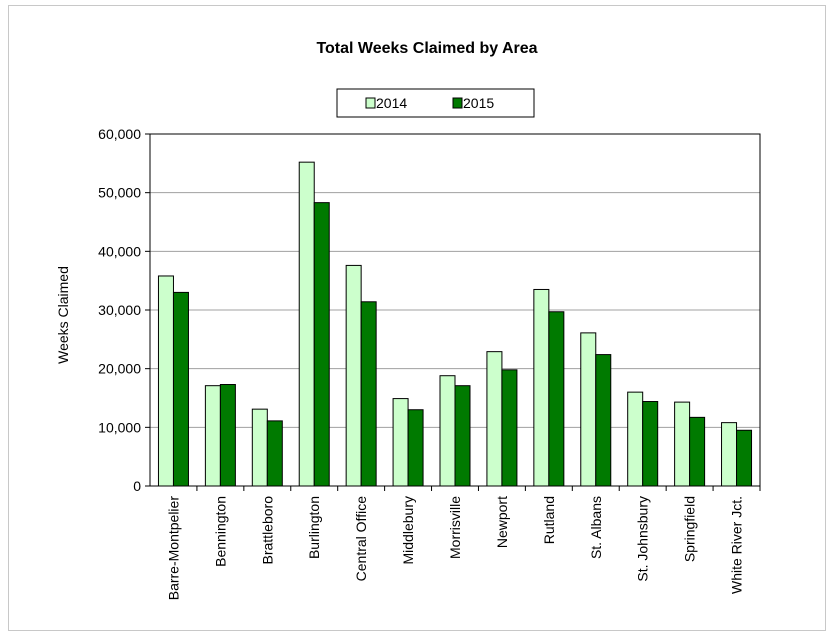  Describe the element at coordinates (549, 520) in the screenshot. I see `x-tick-label: Rutland` at that location.